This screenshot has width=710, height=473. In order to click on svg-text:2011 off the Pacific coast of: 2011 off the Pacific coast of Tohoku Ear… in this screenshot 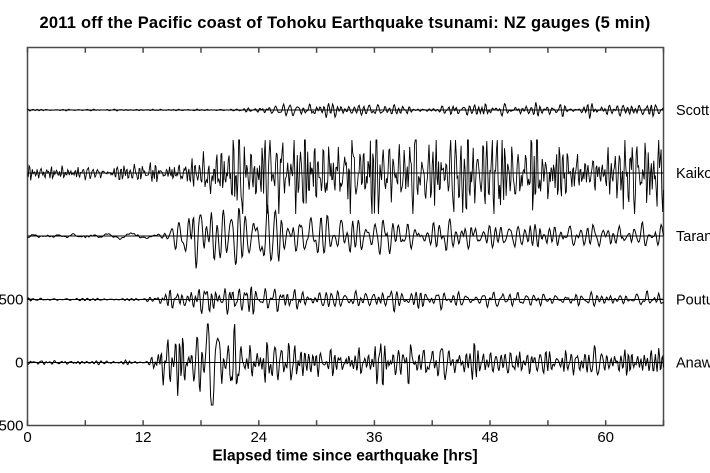, I will do `click(344, 23)`.